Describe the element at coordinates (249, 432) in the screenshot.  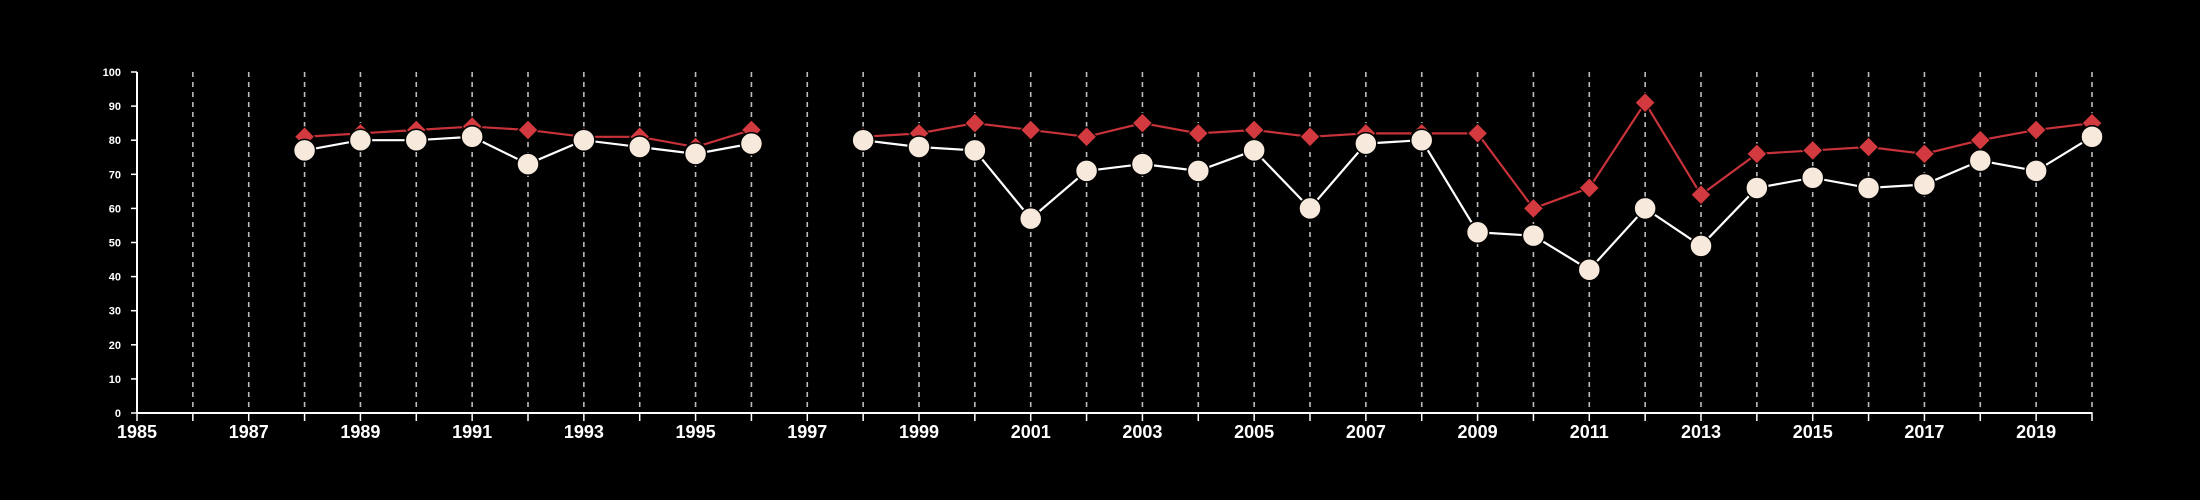
I see `x-tick-label-1987: 1987` at that location.